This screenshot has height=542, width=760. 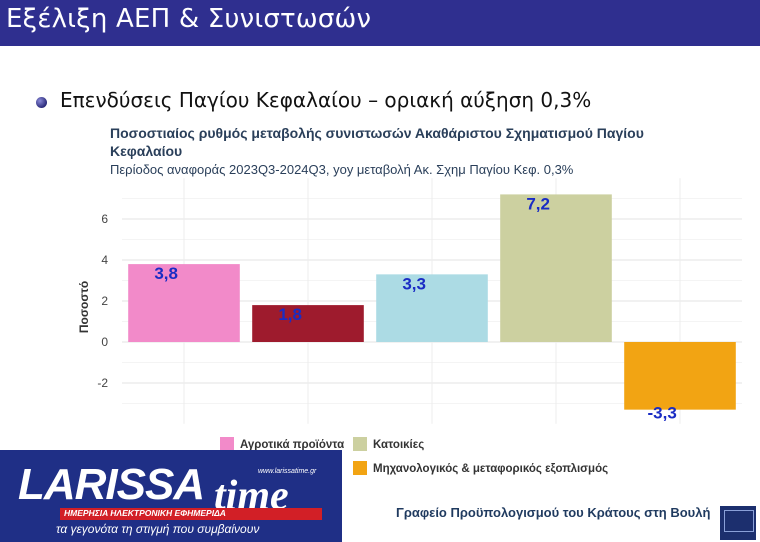 I want to click on bullet-icon, so click(x=41, y=102).